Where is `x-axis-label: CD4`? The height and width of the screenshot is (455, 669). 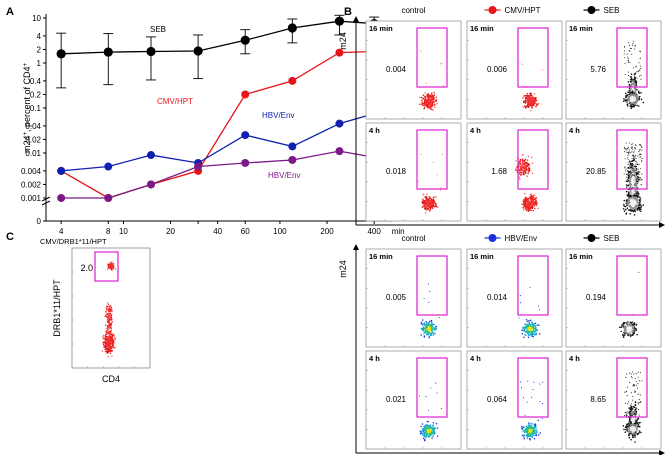
x-axis-label: CD4 is located at coordinates (111, 379).